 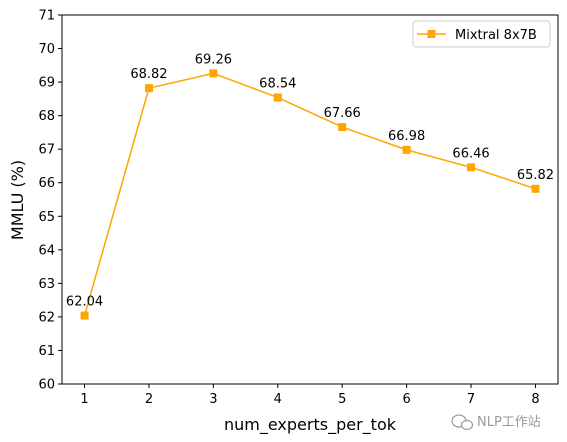 What do you see at coordinates (46, 16) in the screenshot?
I see `y-tick-label: 71` at bounding box center [46, 16].